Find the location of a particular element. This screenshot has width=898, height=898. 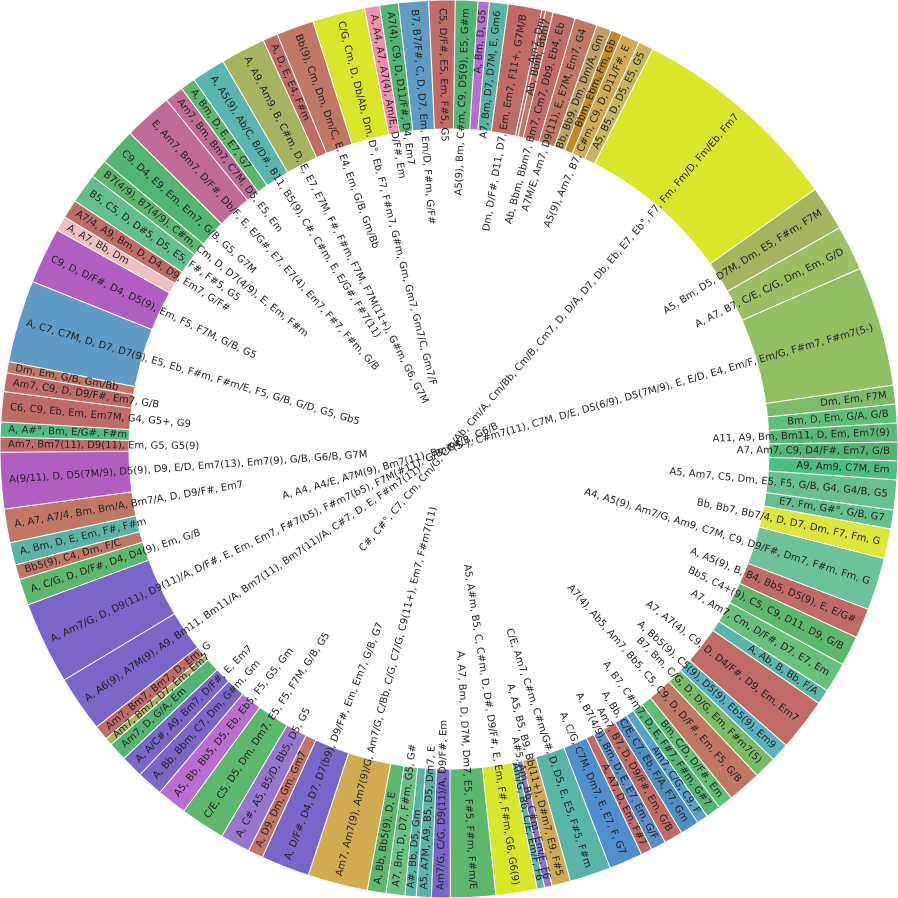

slice-label: Am7, Bm7(11), D9(11), Em, G5, G5(9) is located at coordinates (103, 445).